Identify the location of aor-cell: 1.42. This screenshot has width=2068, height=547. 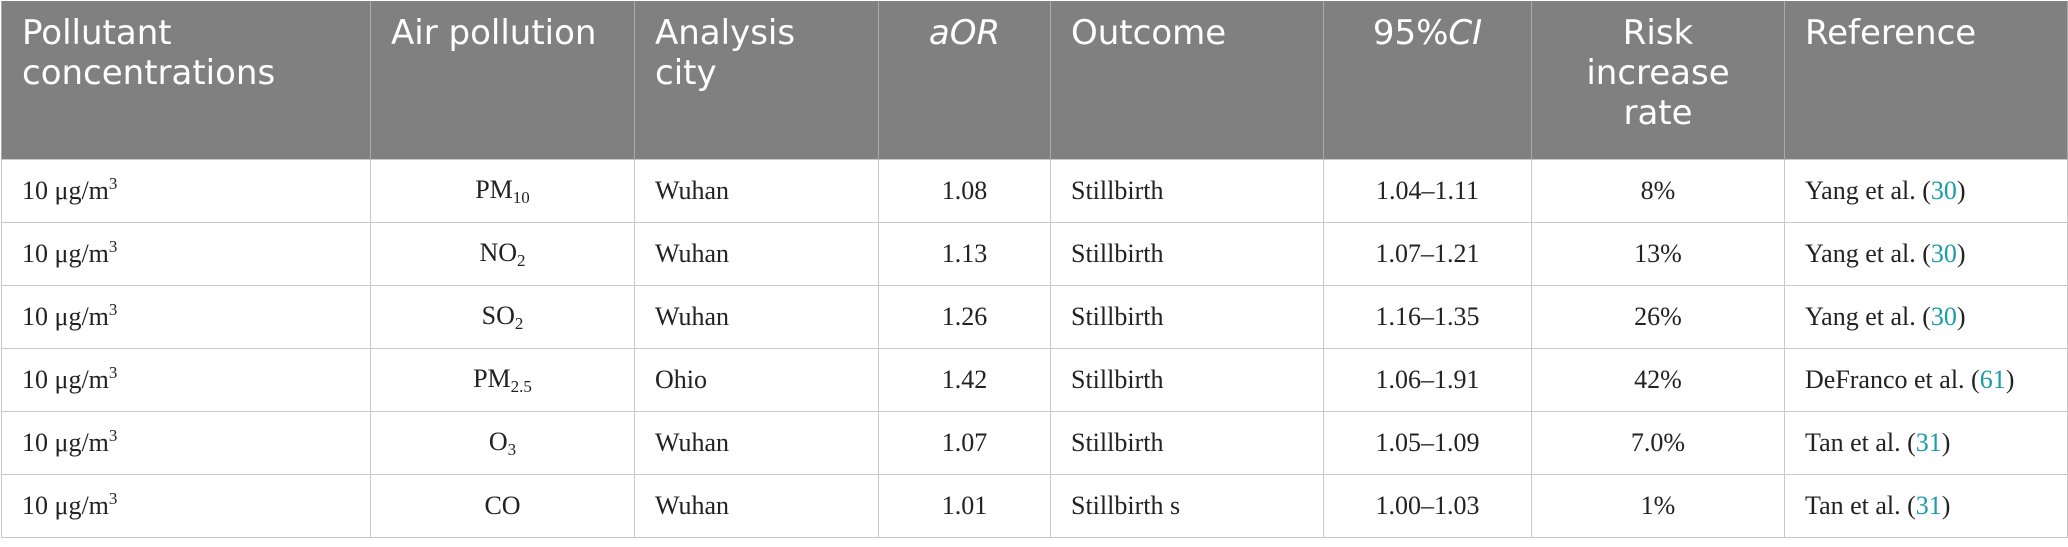
(964, 380).